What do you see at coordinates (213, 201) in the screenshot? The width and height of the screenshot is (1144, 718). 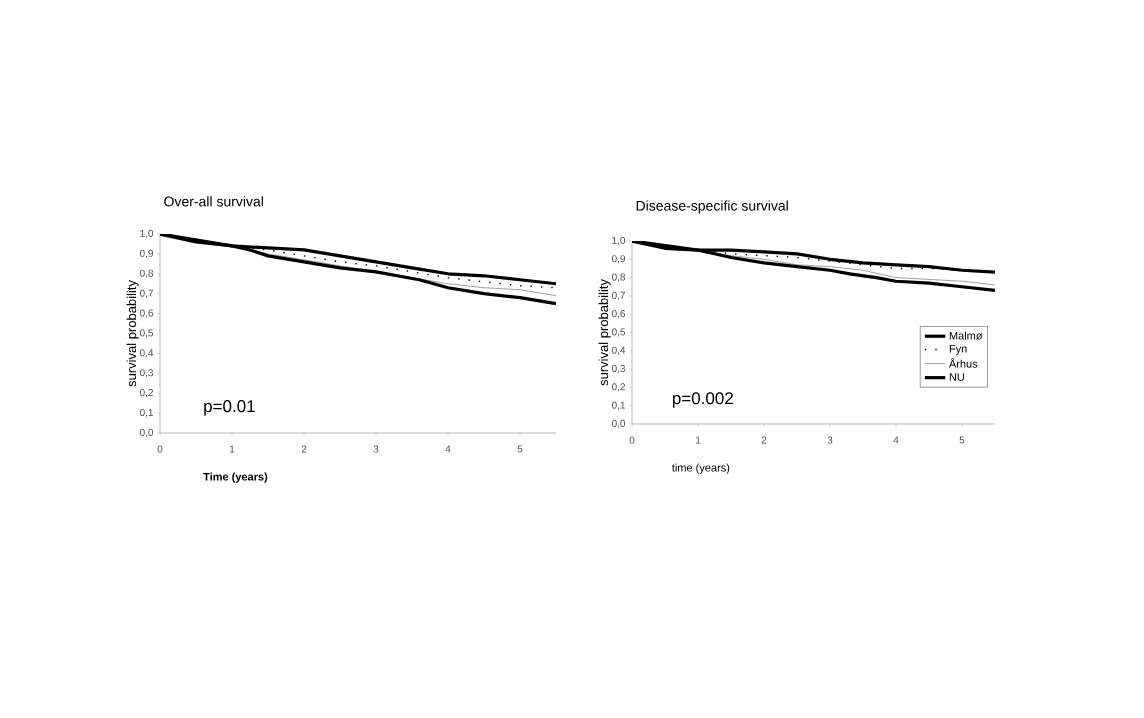 I see `chart-title: Over-all survival` at bounding box center [213, 201].